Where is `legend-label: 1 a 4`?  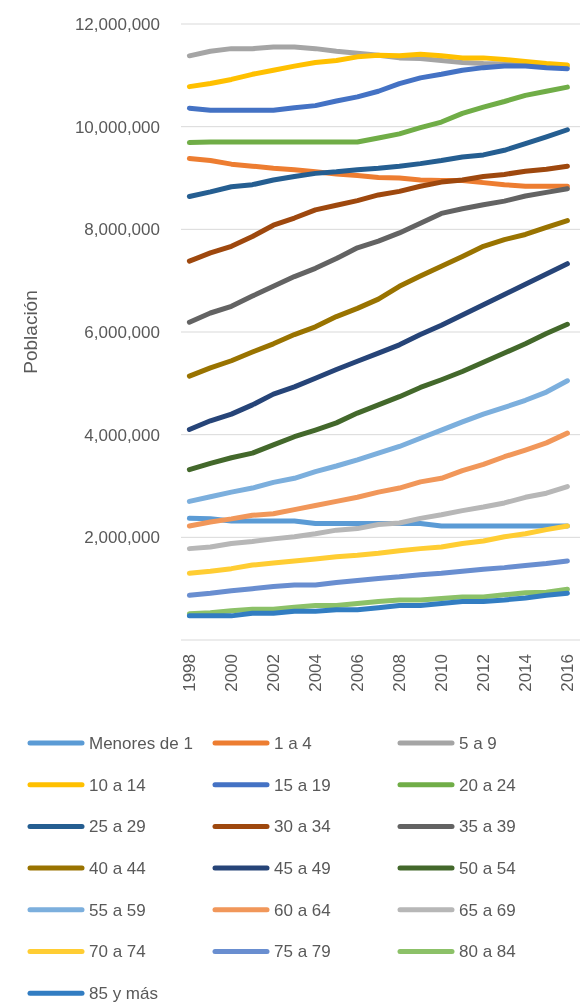
legend-label: 1 a 4 is located at coordinates (293, 743).